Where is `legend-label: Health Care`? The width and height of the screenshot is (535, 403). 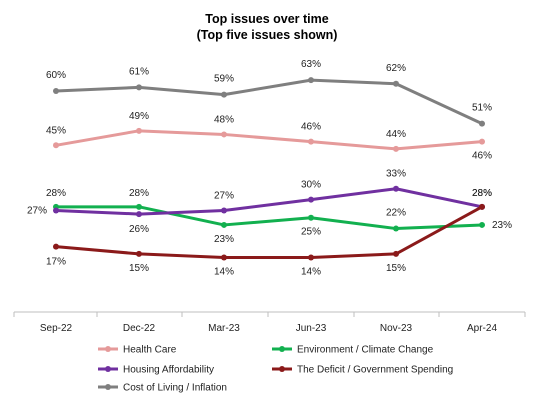 legend-label: Health Care is located at coordinates (150, 350).